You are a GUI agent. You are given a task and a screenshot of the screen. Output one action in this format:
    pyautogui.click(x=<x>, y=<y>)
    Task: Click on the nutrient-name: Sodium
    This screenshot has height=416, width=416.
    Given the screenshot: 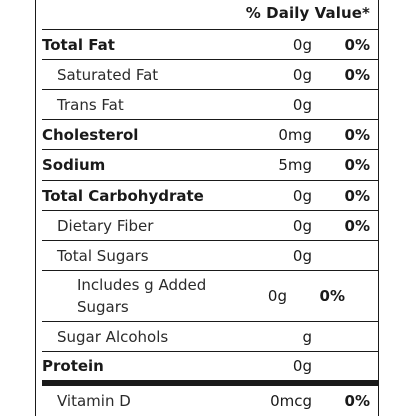 What is the action you would take?
    pyautogui.click(x=74, y=165)
    